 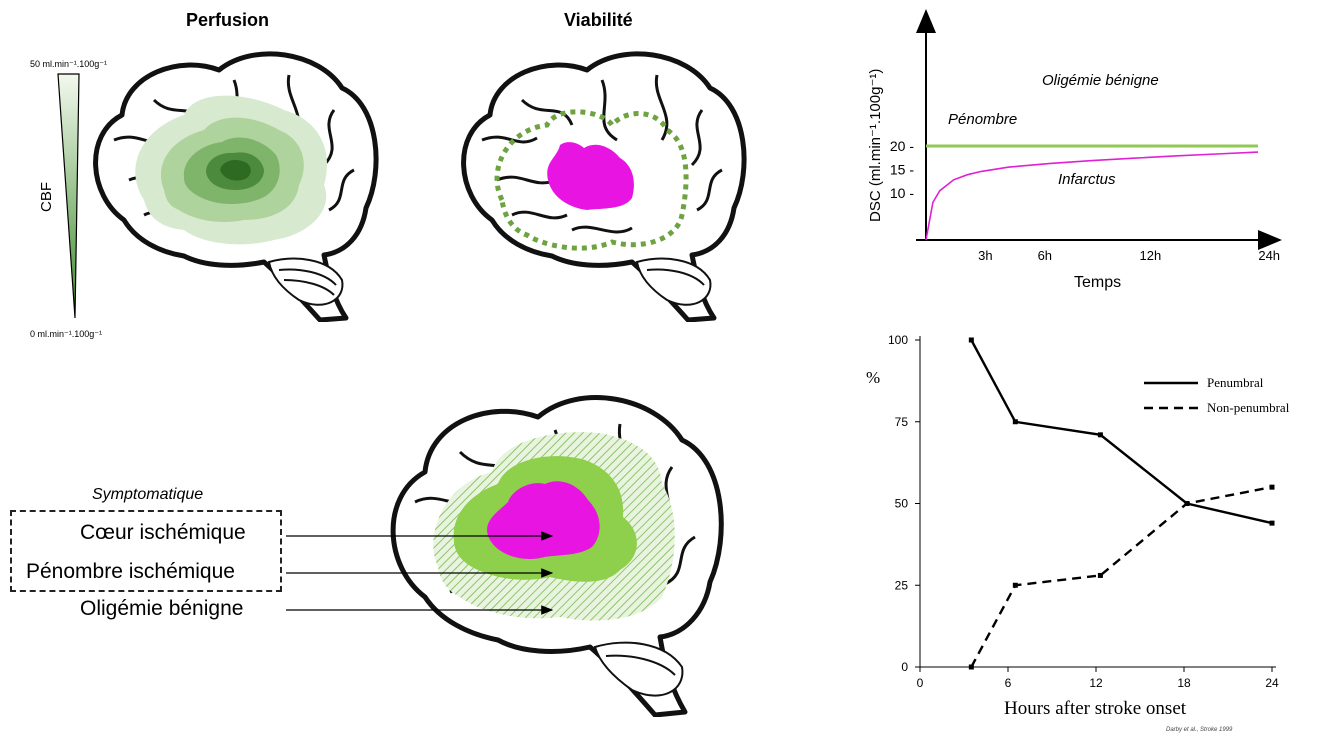 I want to click on dsc-chart-ylabel: DSC (ml.min⁻¹.100g⁻¹), so click(x=875, y=145).